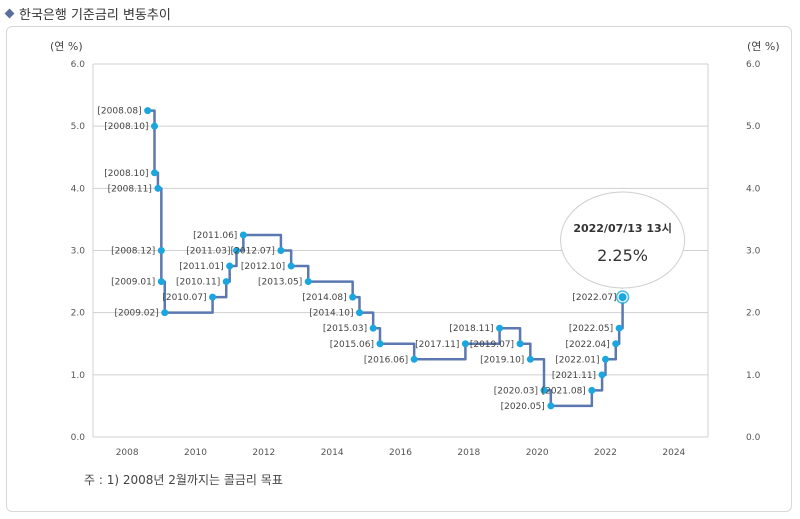 The width and height of the screenshot is (800, 519). What do you see at coordinates (78, 65) in the screenshot?
I see `y-tick-label-left: 6.0` at bounding box center [78, 65].